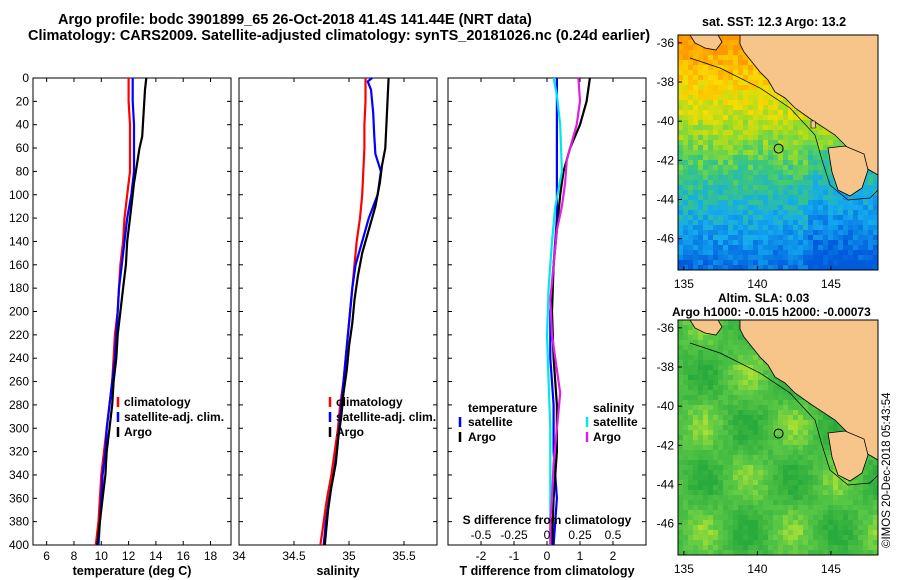 This screenshot has width=900, height=580. Describe the element at coordinates (132, 571) in the screenshot. I see `x-axis-label: temperature (deg C)` at that location.